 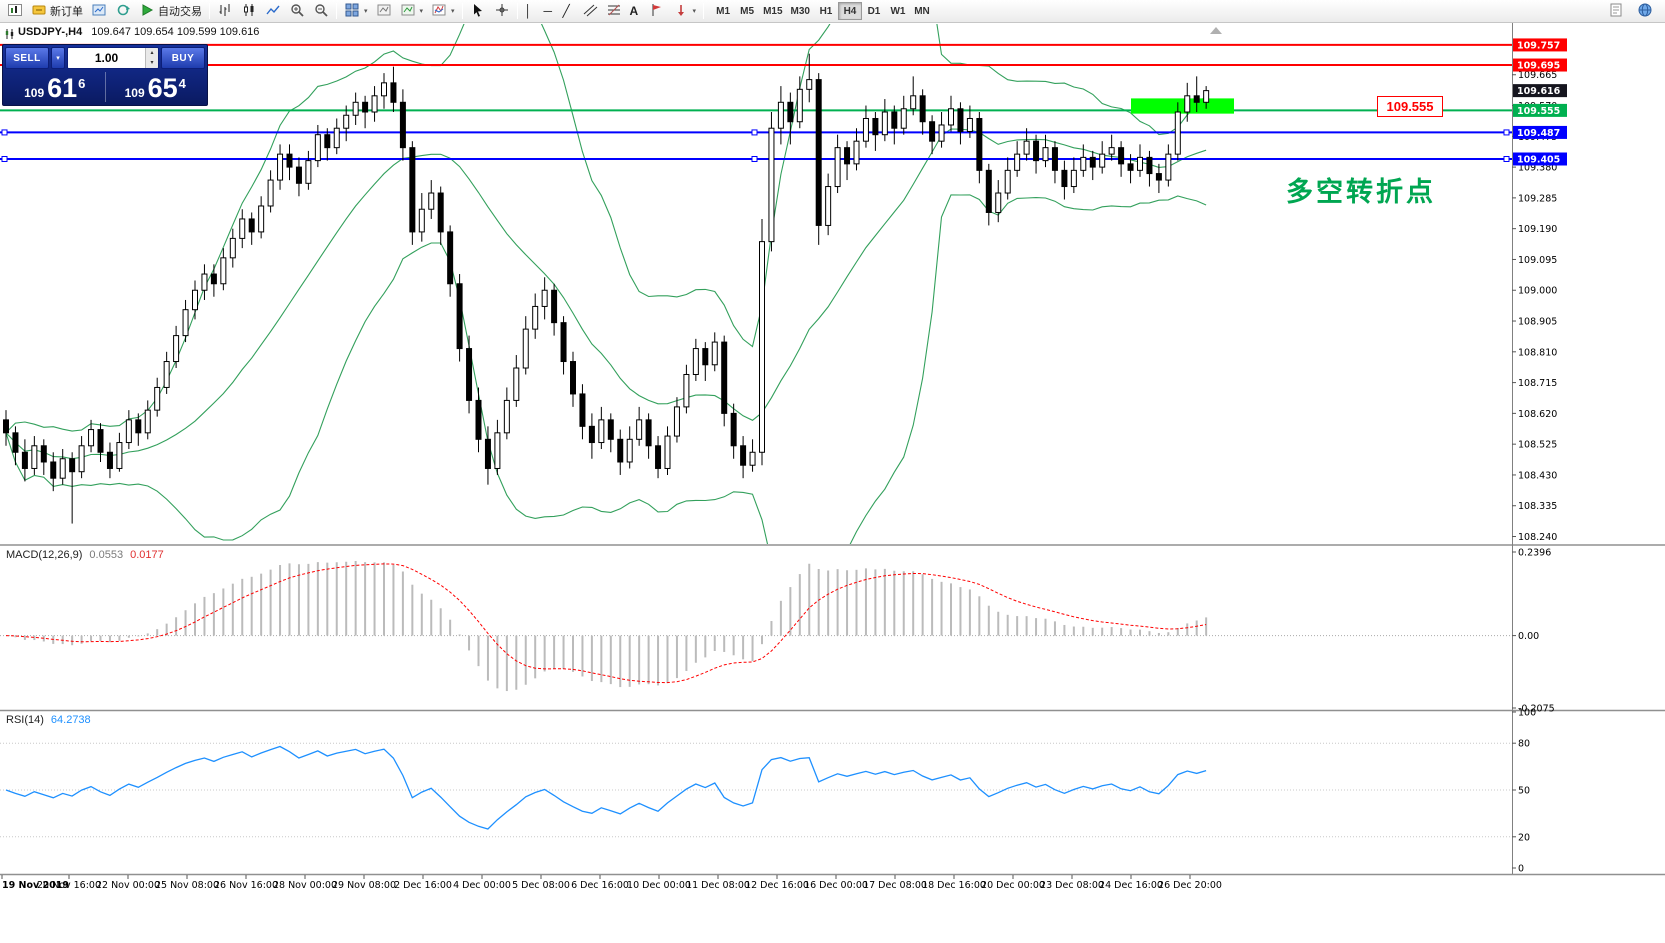 I want to click on channel-icon, so click(x=590, y=11).